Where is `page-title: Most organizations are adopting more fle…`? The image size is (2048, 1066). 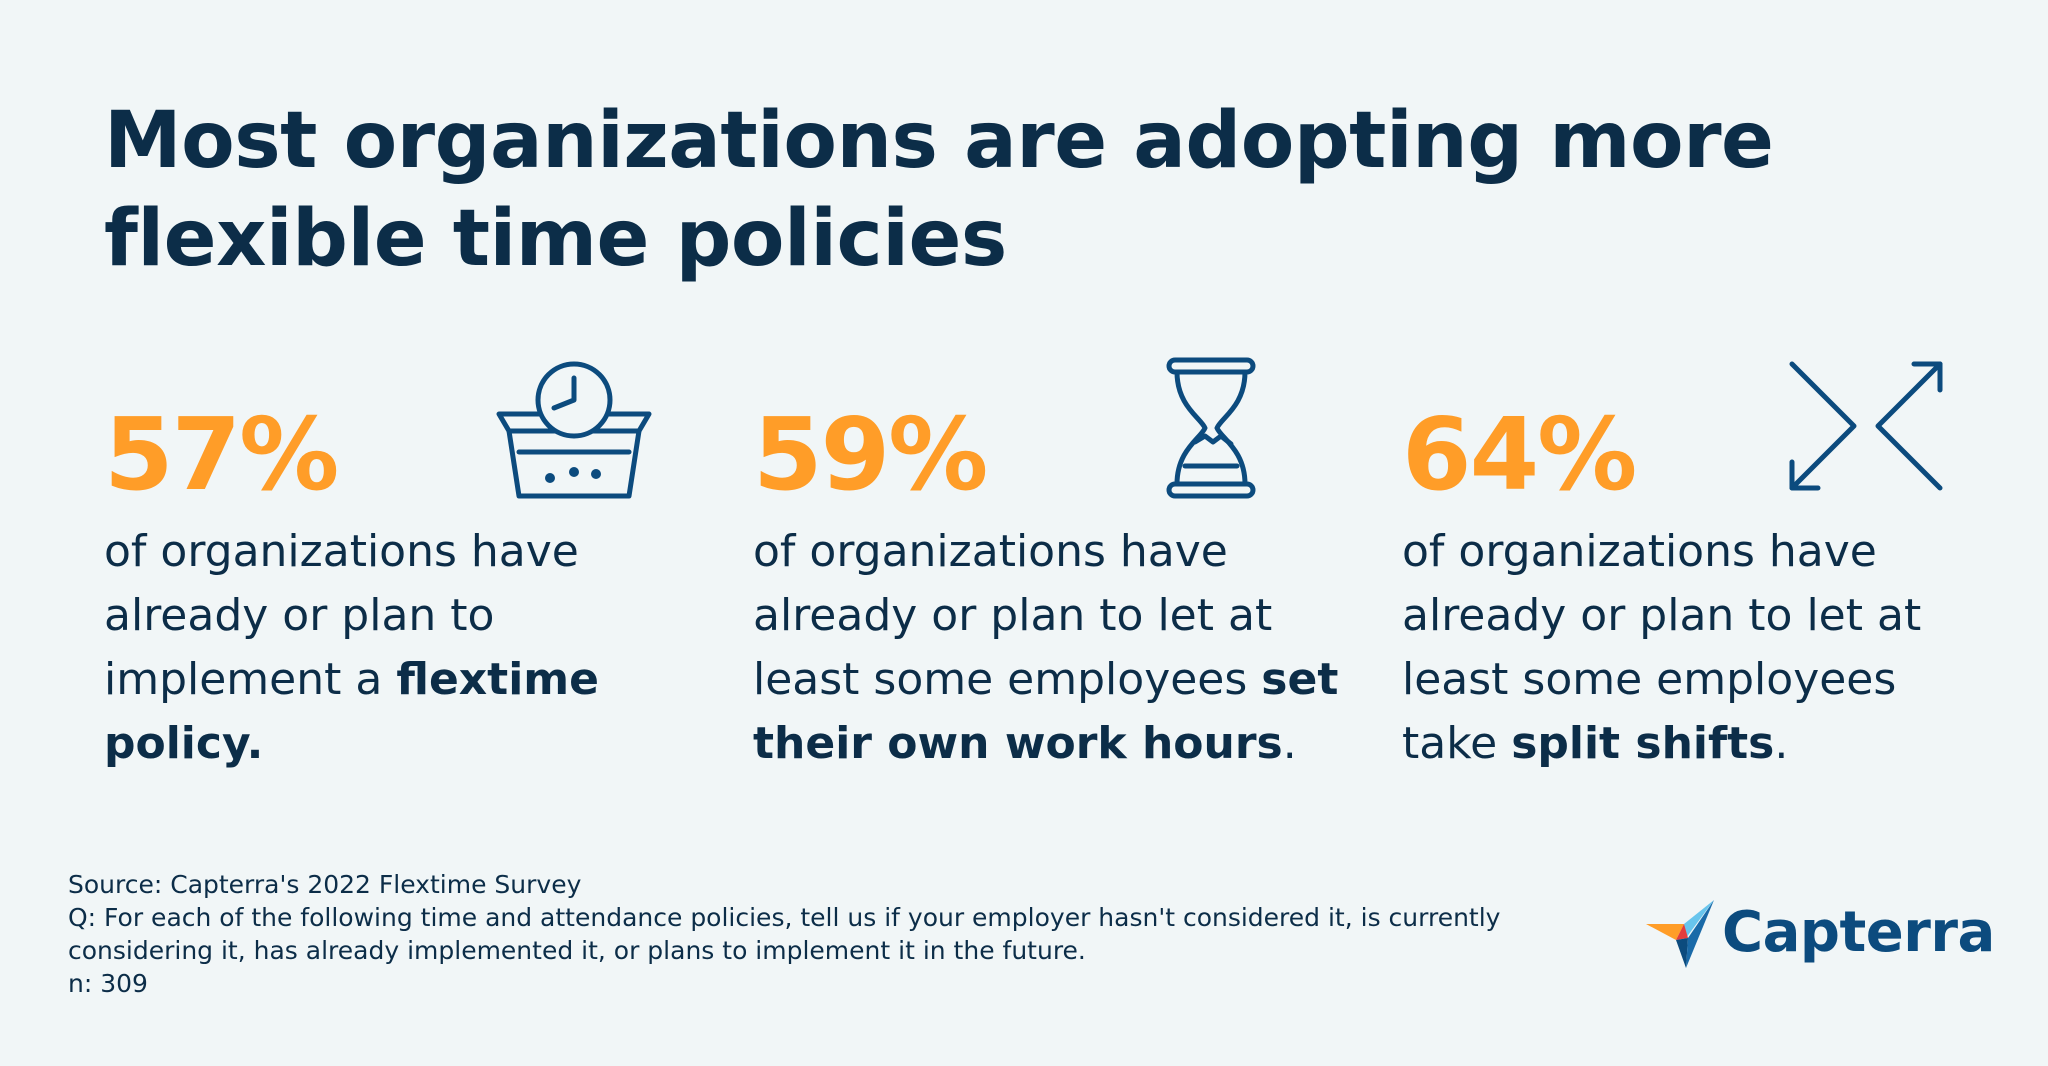 page-title: Most organizations are adopting more fle… is located at coordinates (939, 190).